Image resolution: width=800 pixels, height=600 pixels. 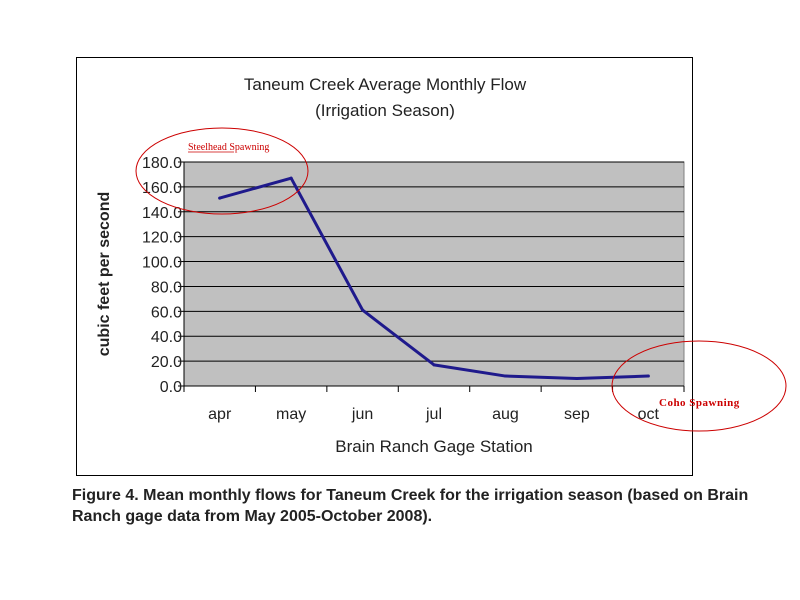 I want to click on y-tick-label: 20.0, so click(x=166, y=362).